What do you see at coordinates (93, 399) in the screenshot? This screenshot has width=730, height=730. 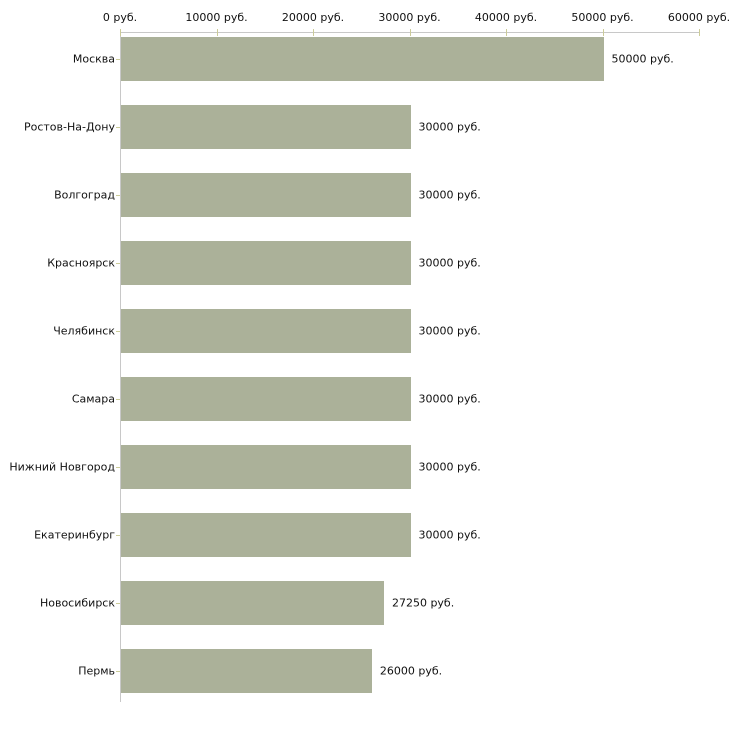 I see `category-label: Самара` at bounding box center [93, 399].